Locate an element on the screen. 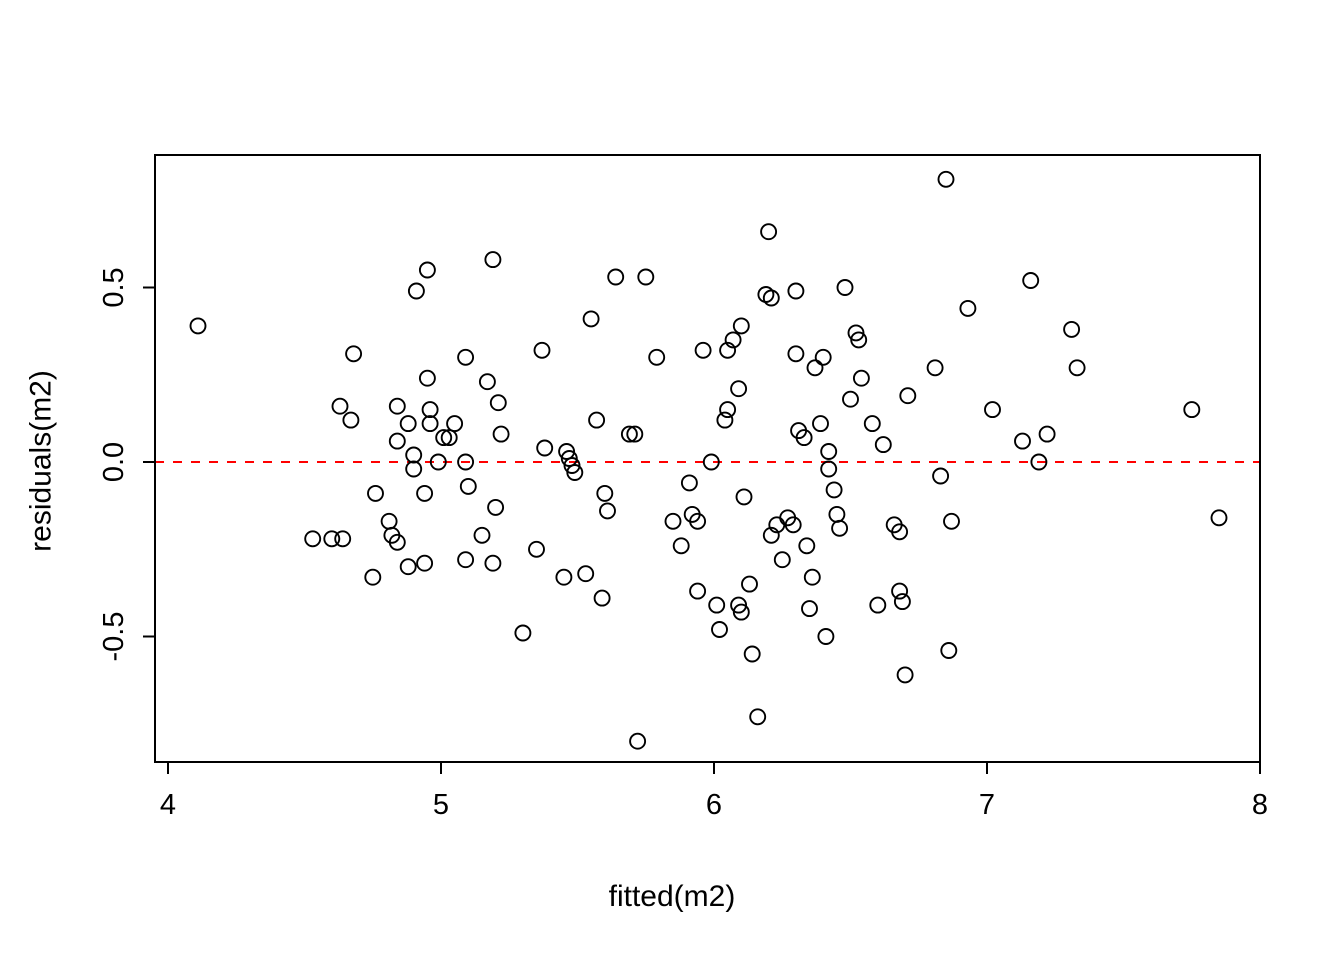 Image resolution: width=1344 pixels, height=960 pixels. x-axis-title: fitted(m2) is located at coordinates (672, 896).